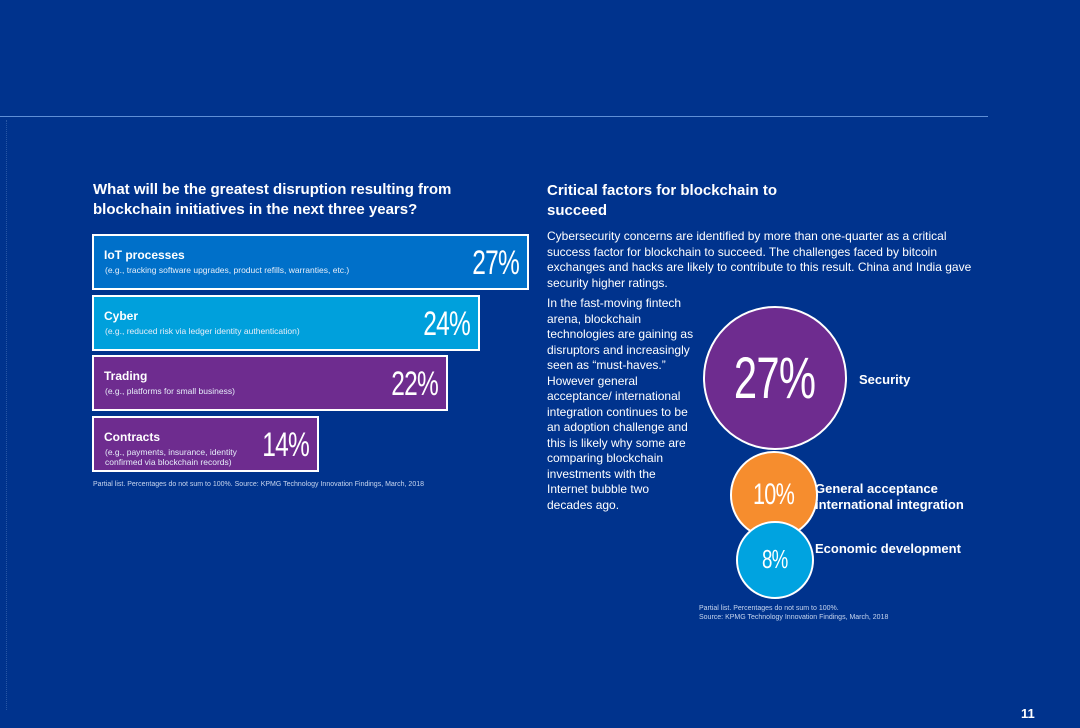 The width and height of the screenshot is (1080, 728). Describe the element at coordinates (9, 415) in the screenshot. I see `side-margin-note` at that location.